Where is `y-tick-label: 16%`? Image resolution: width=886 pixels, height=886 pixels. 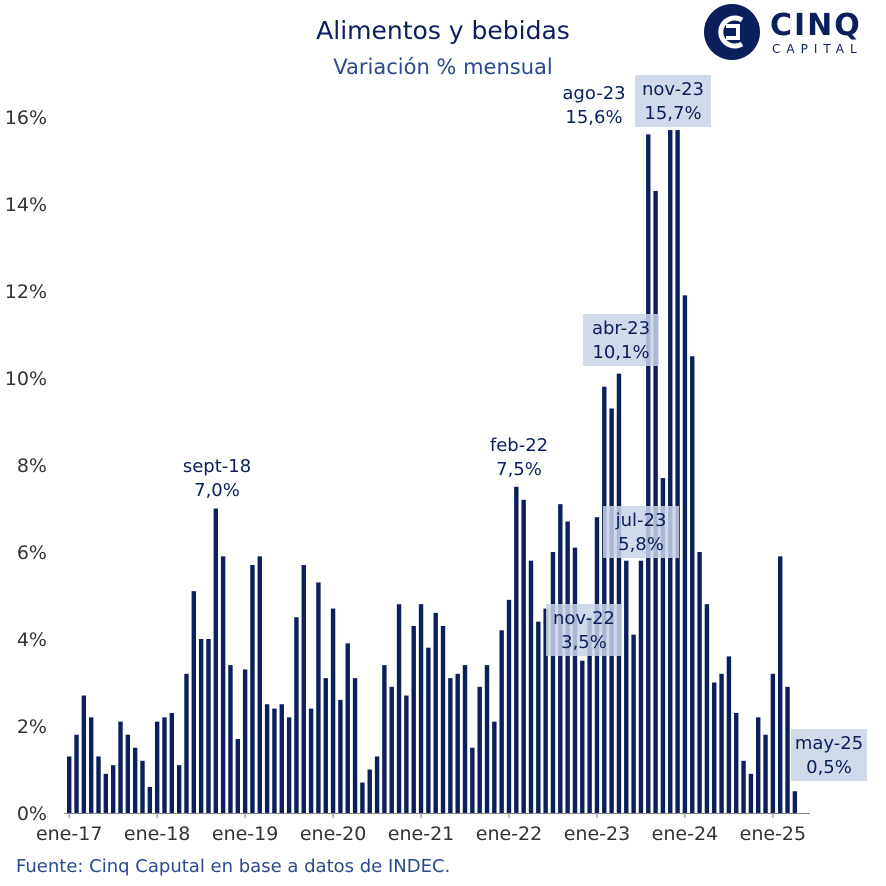 y-tick-label: 16% is located at coordinates (26, 118).